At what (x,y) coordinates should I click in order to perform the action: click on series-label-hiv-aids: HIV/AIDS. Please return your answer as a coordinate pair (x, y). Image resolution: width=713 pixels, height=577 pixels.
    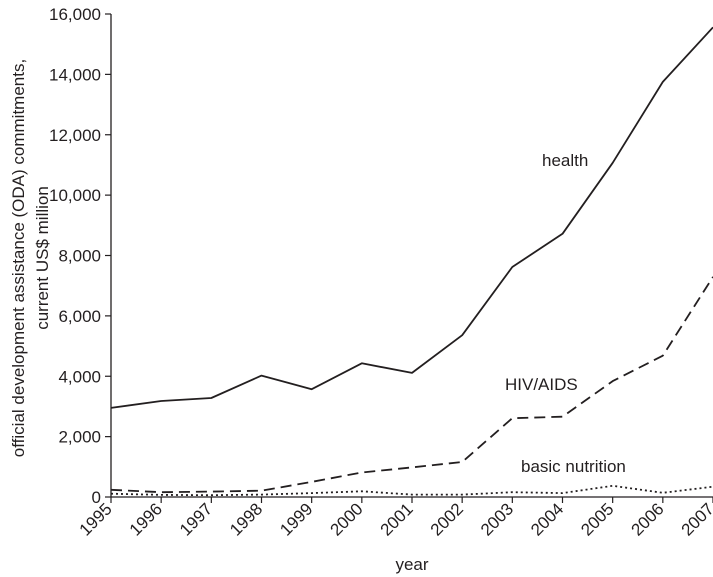
    Looking at the image, I should click on (541, 384).